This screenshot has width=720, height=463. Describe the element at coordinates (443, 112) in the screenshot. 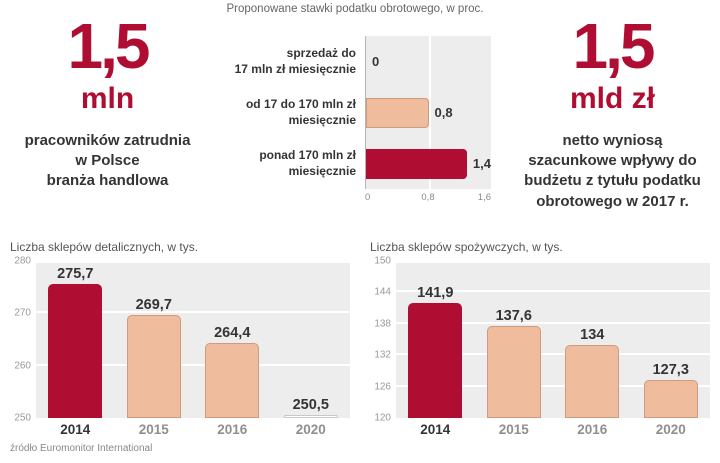

I see `value-label: 0,8` at that location.